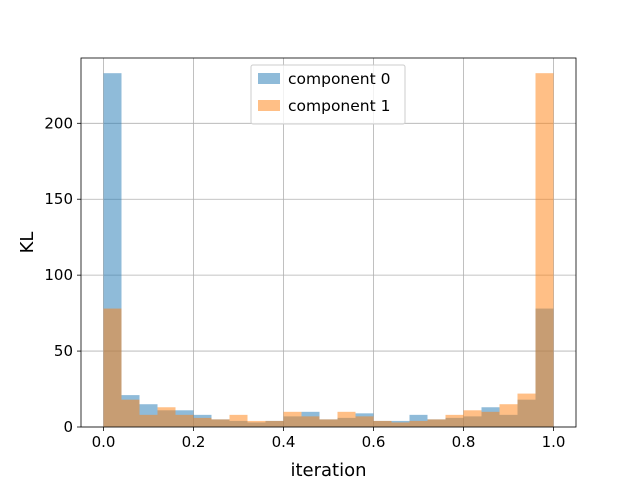 This screenshot has height=480, width=640. I want to click on legend-label-component-0: component 0, so click(339, 79).